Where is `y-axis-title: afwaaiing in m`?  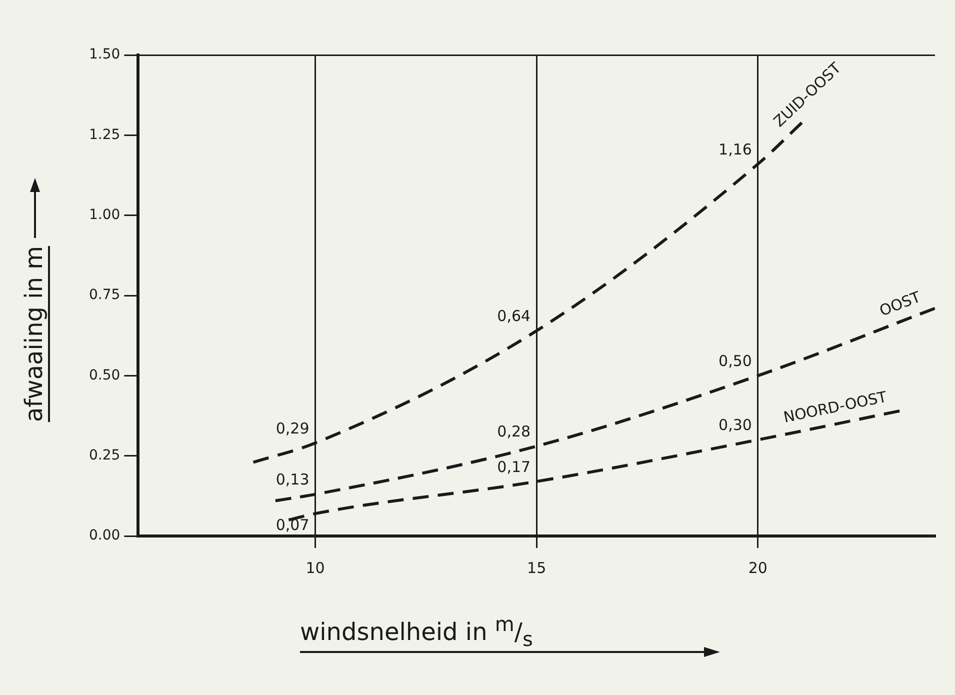 y-axis-title: afwaaiing in m is located at coordinates (35, 334).